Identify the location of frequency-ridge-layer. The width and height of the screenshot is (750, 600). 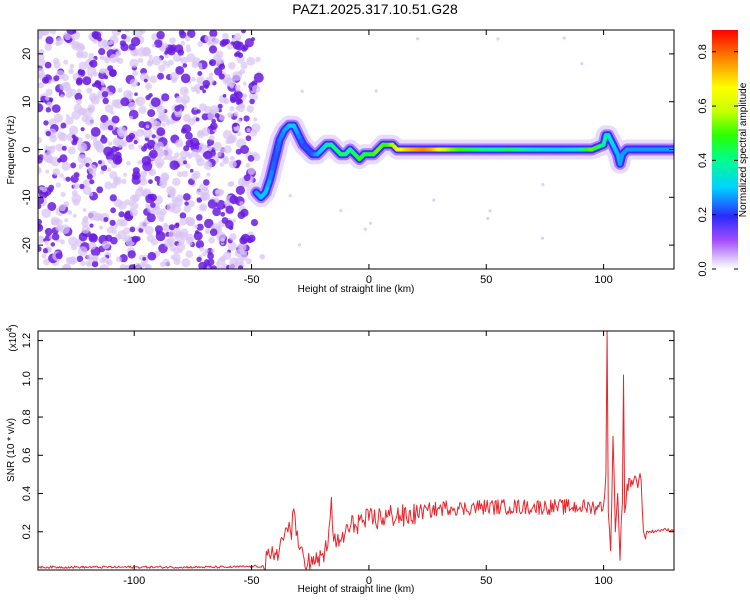
(460, 161).